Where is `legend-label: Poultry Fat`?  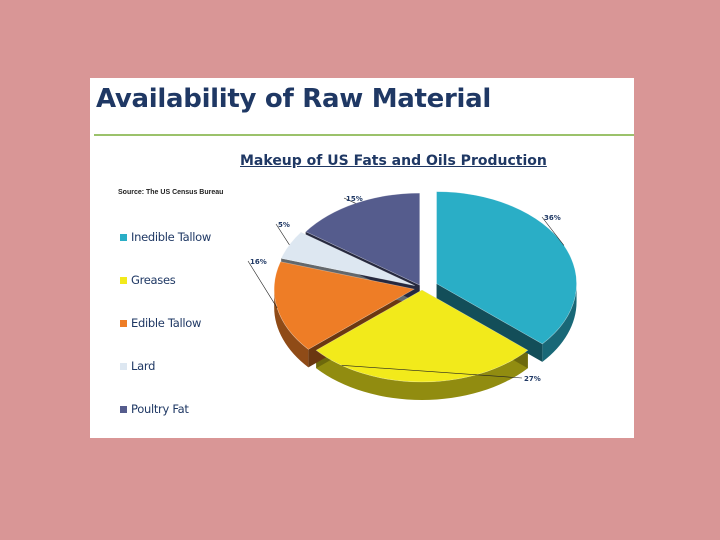 legend-label: Poultry Fat is located at coordinates (160, 409).